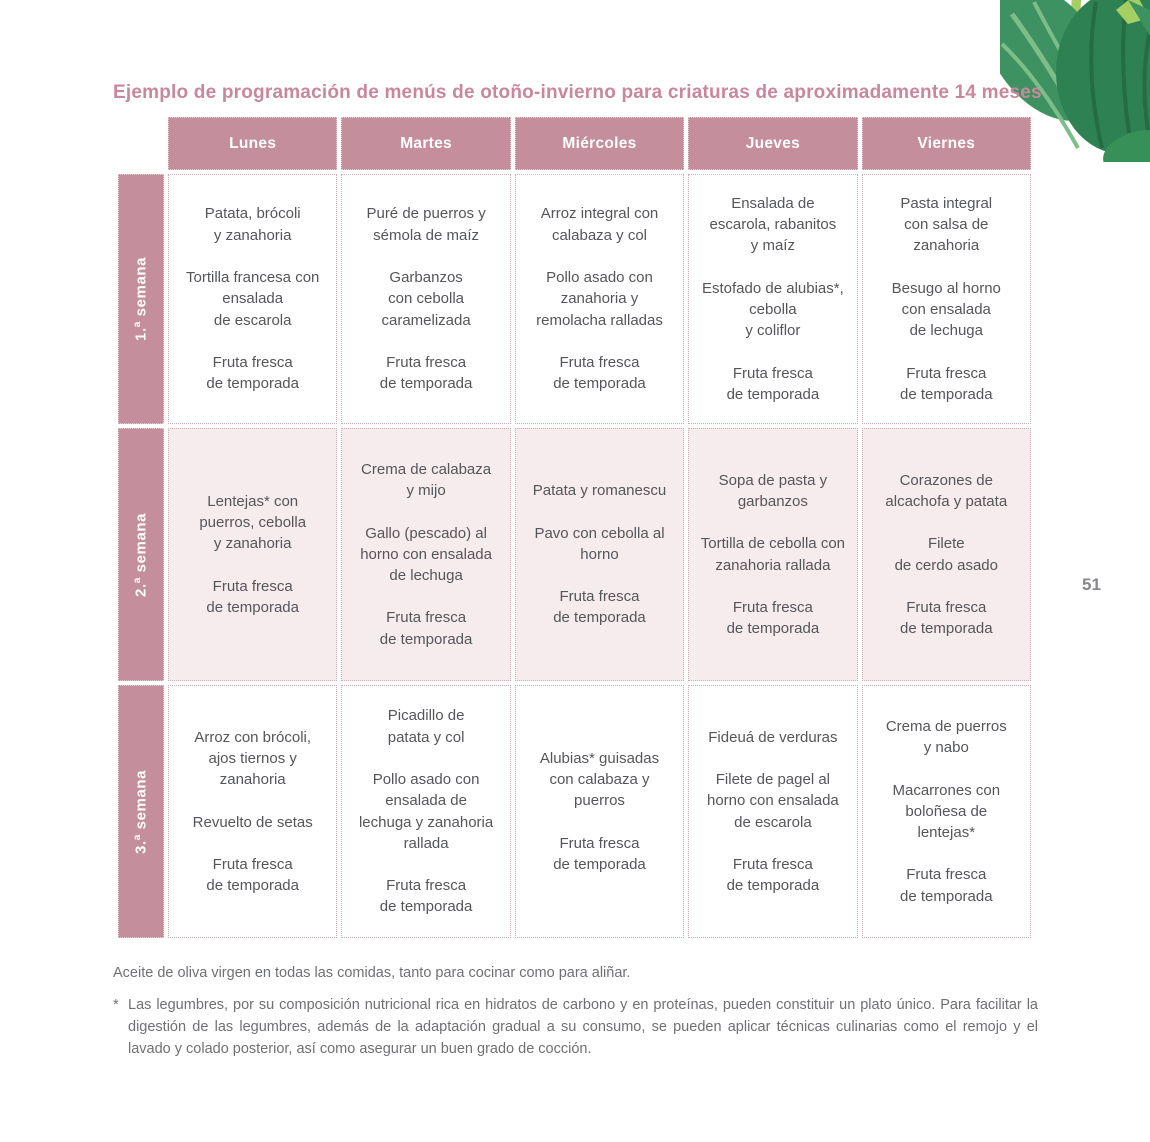  Describe the element at coordinates (599, 543) in the screenshot. I see `dish: Pavo con cebolla al horno` at that location.